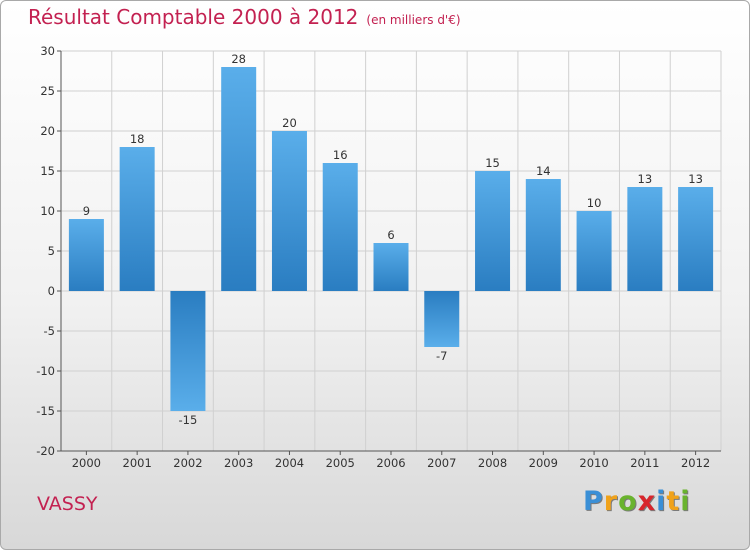 The height and width of the screenshot is (550, 750). Describe the element at coordinates (492, 163) in the screenshot. I see `data-label: 15` at that location.